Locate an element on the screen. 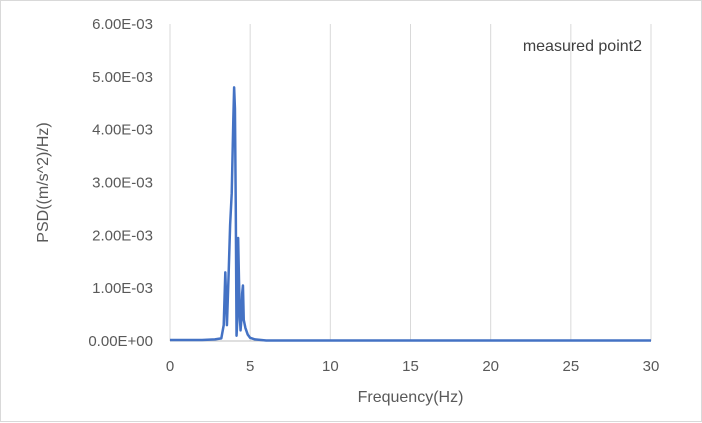 Image resolution: width=702 pixels, height=423 pixels. y-tick-label: 3.00E-03 is located at coordinates (122, 183).